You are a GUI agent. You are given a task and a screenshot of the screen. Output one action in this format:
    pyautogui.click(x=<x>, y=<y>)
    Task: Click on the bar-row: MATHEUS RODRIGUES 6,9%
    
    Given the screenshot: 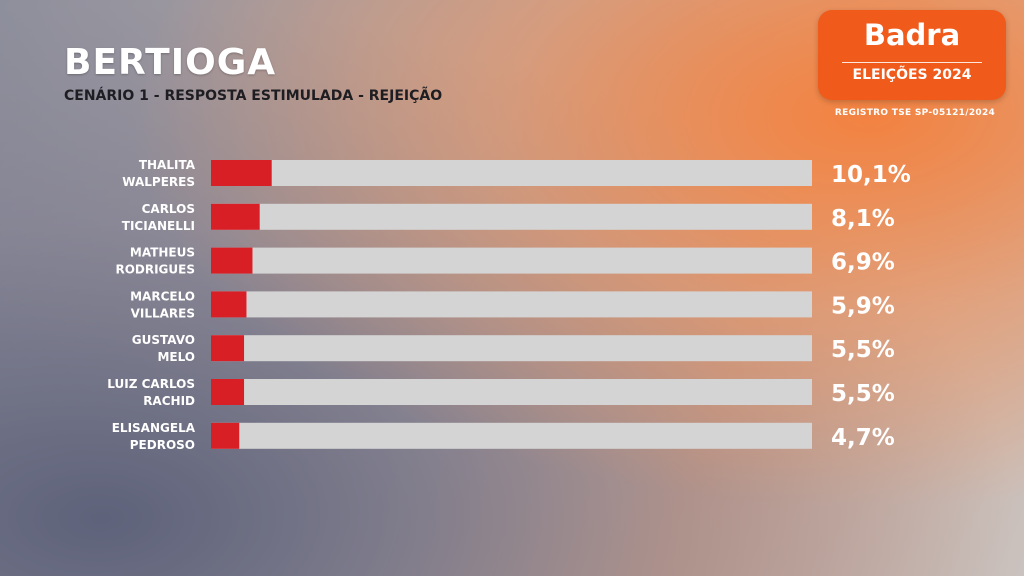 What is the action you would take?
    pyautogui.click(x=504, y=261)
    